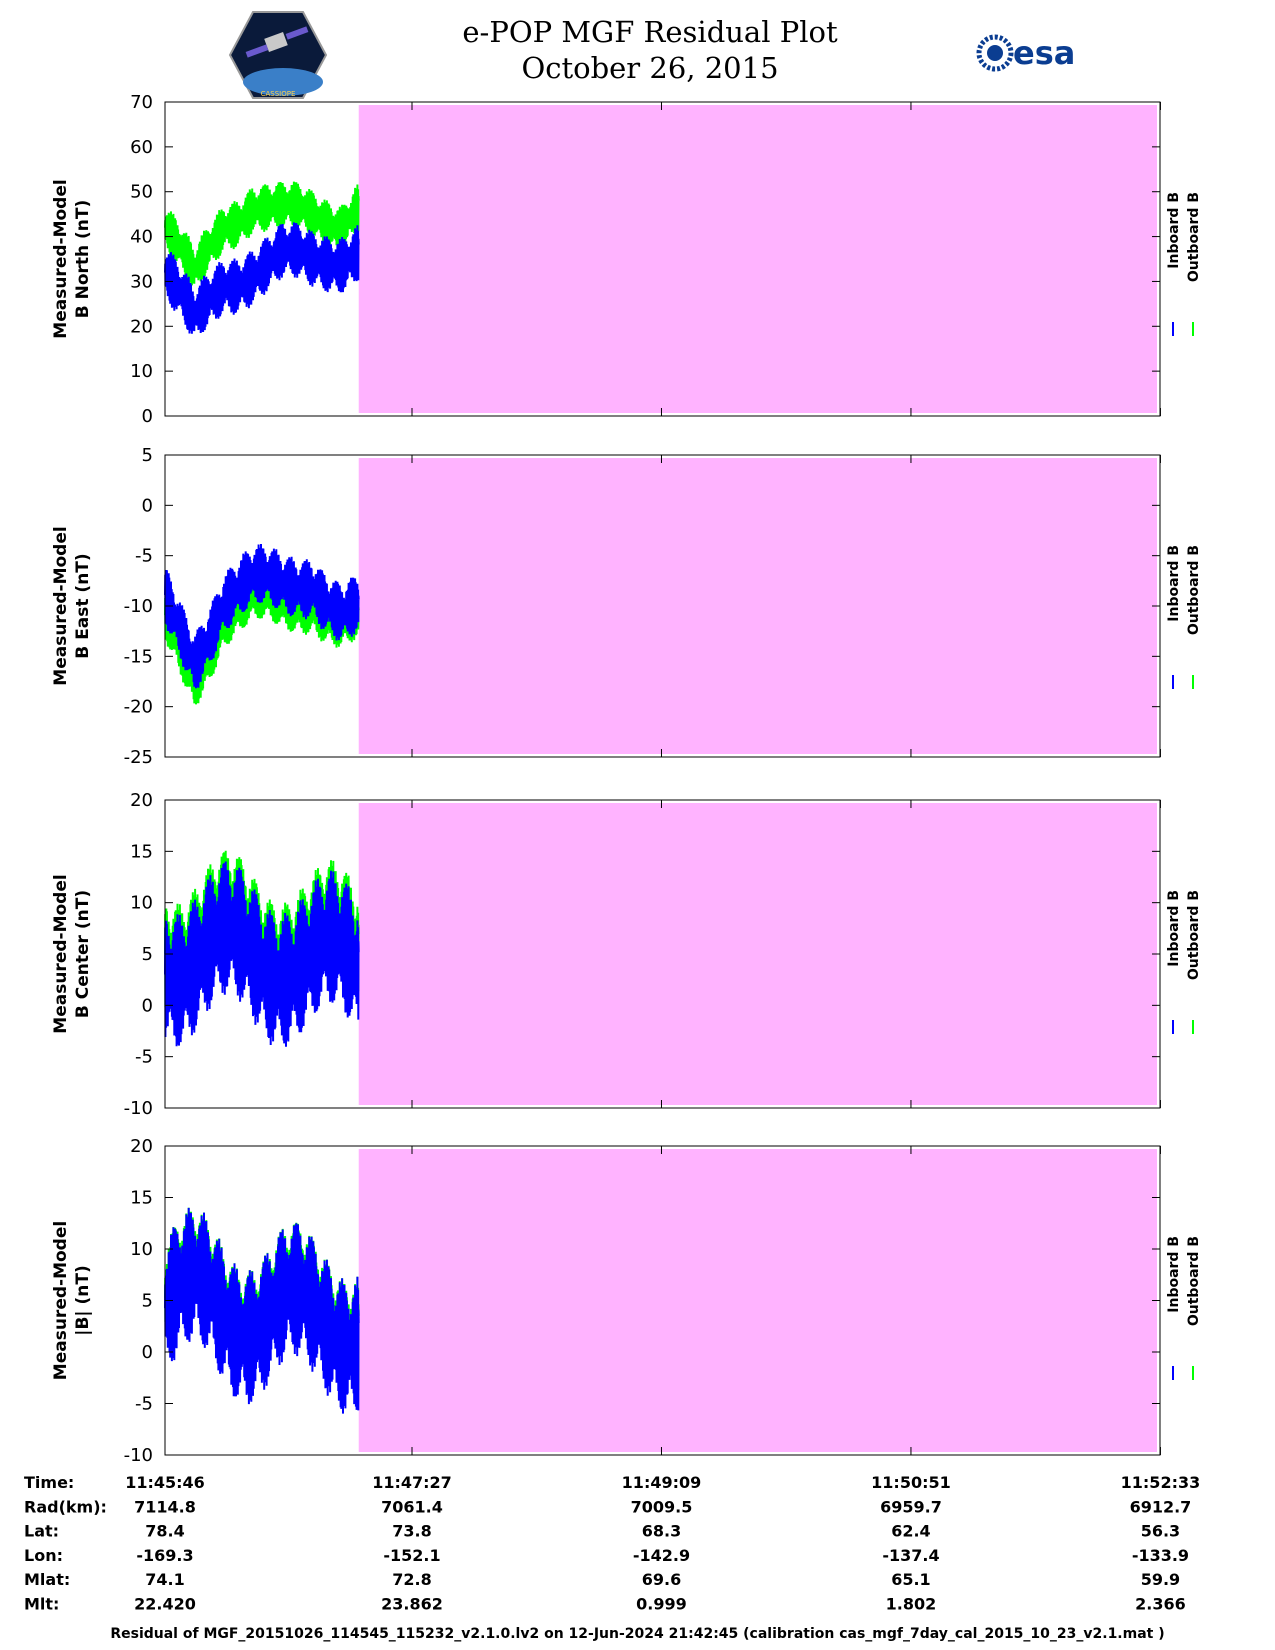 This screenshot has height=1650, width=1275. Describe the element at coordinates (662, 1506) in the screenshot. I see `info-cell: 7009.5` at that location.